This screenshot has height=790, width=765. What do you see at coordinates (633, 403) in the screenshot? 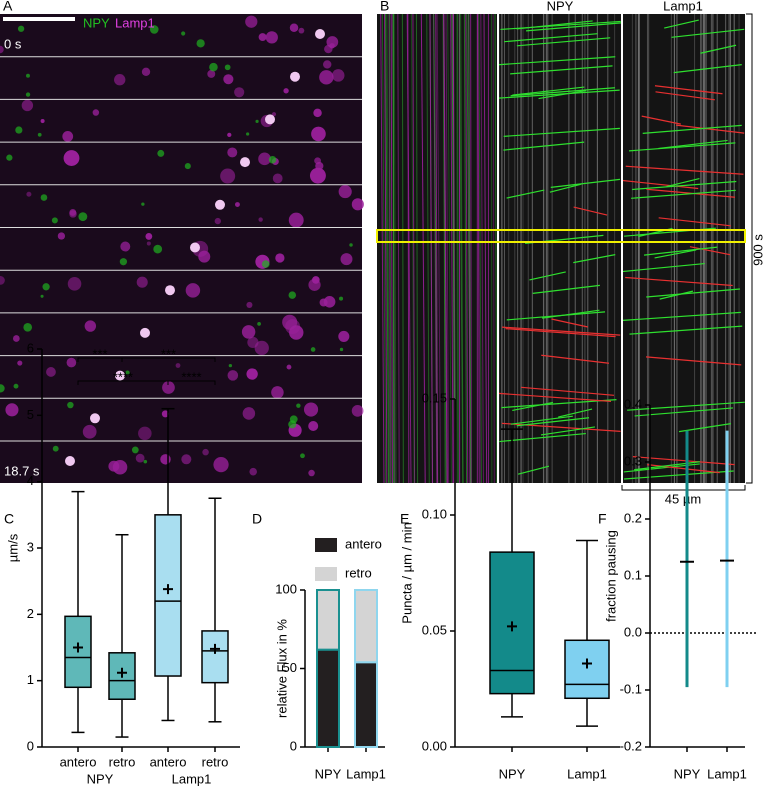
I see `y-tick-label: 0.4` at bounding box center [633, 403].